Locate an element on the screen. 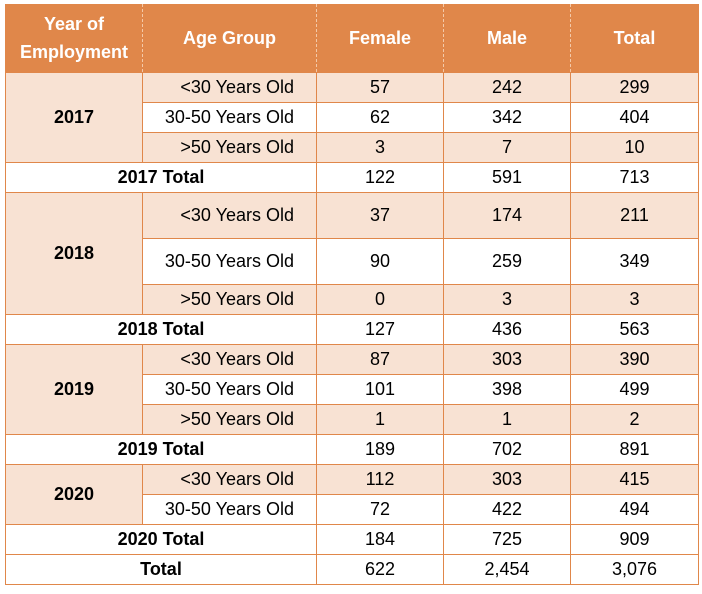 This screenshot has height=594, width=702. header-year-line2: Employment is located at coordinates (74, 52).